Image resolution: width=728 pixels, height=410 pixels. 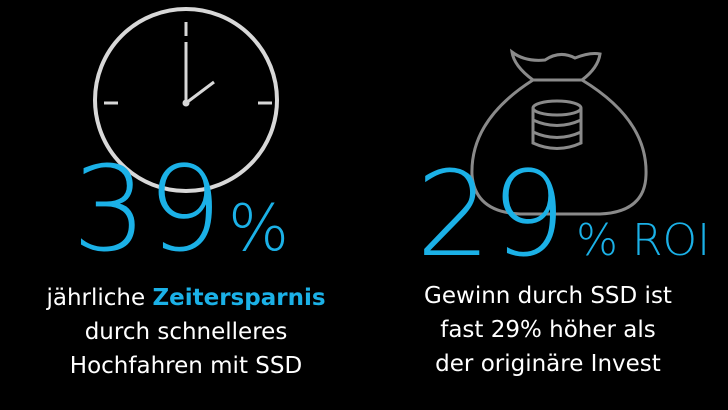 What do you see at coordinates (186, 366) in the screenshot?
I see `description-line: Hochfahren mit SSD` at bounding box center [186, 366].